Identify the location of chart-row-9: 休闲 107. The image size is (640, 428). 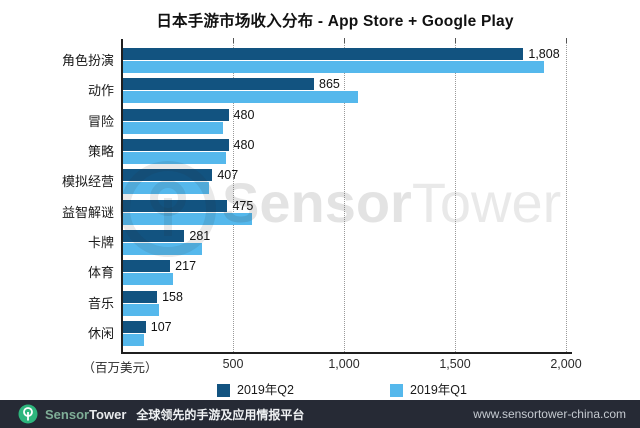
(320, 333).